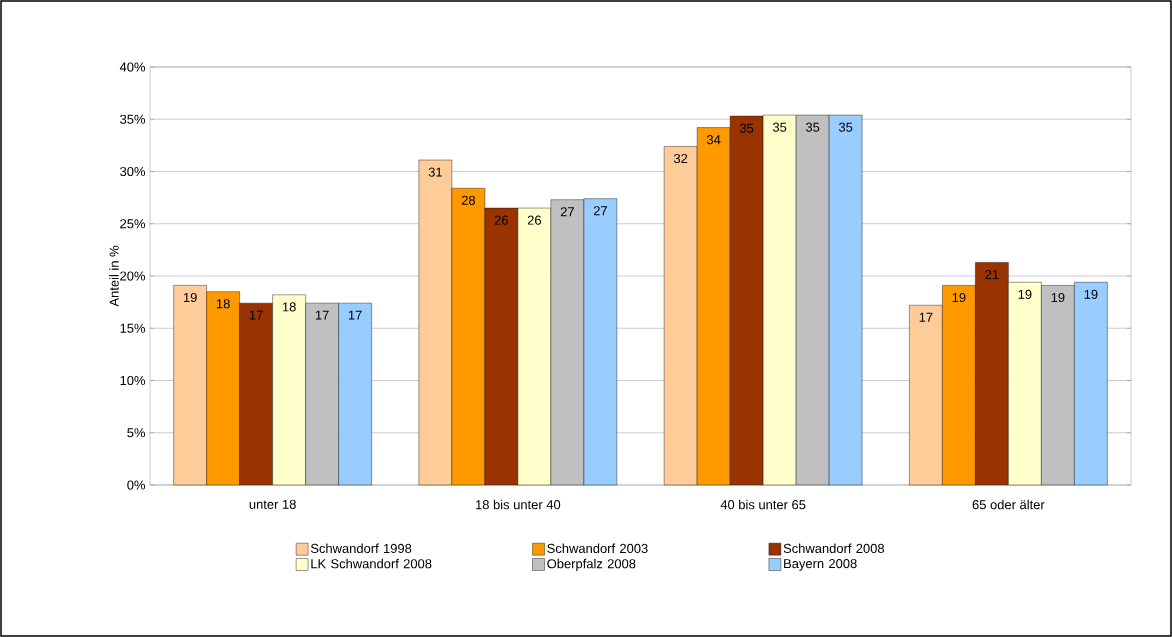 The height and width of the screenshot is (637, 1172). I want to click on x-tick-label: 18 bis unter 40, so click(518, 504).